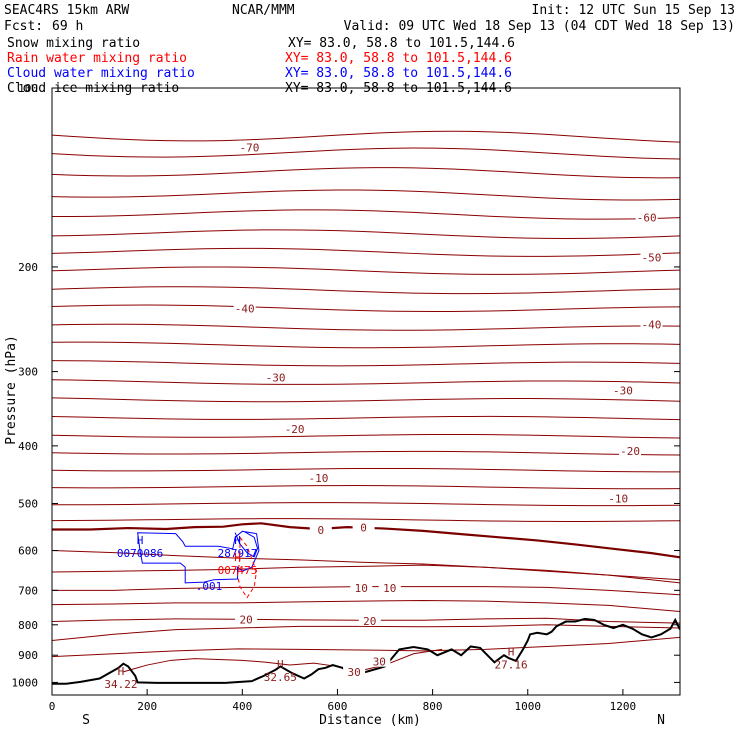  I want to click on y-tick-label: 100, so click(28, 88).